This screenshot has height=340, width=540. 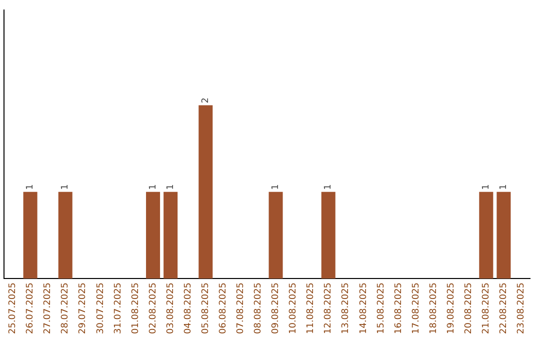 What do you see at coordinates (83, 308) in the screenshot?
I see `x-tick-label: 29.07.2025` at bounding box center [83, 308].